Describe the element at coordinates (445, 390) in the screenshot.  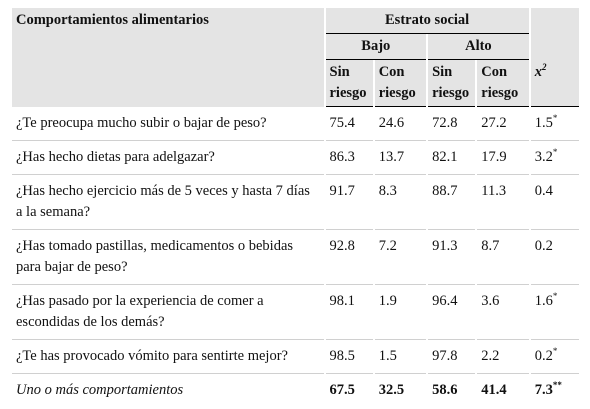
I see `cell-value: 58.6` at that location.